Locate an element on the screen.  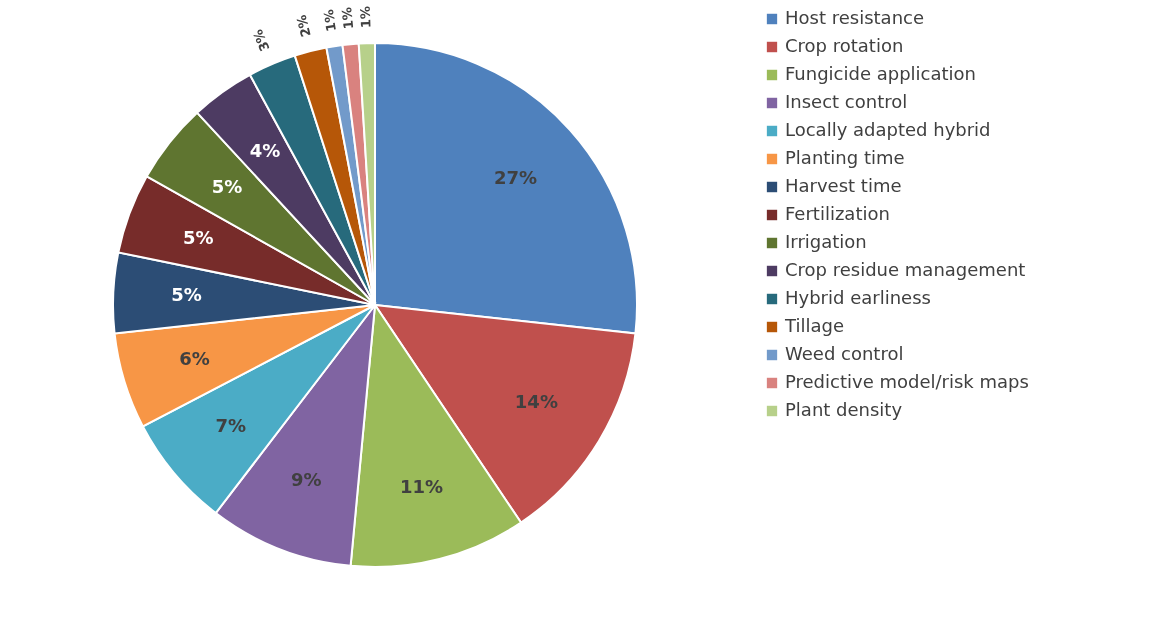
legend-label: Hybrid earliness is located at coordinates (858, 297).